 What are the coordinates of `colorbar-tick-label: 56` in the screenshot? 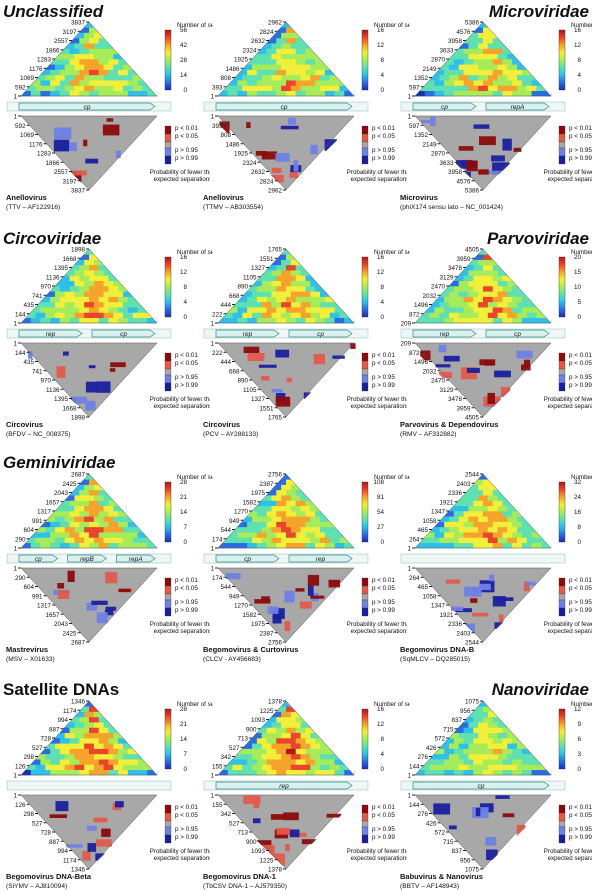 It's located at (184, 30).